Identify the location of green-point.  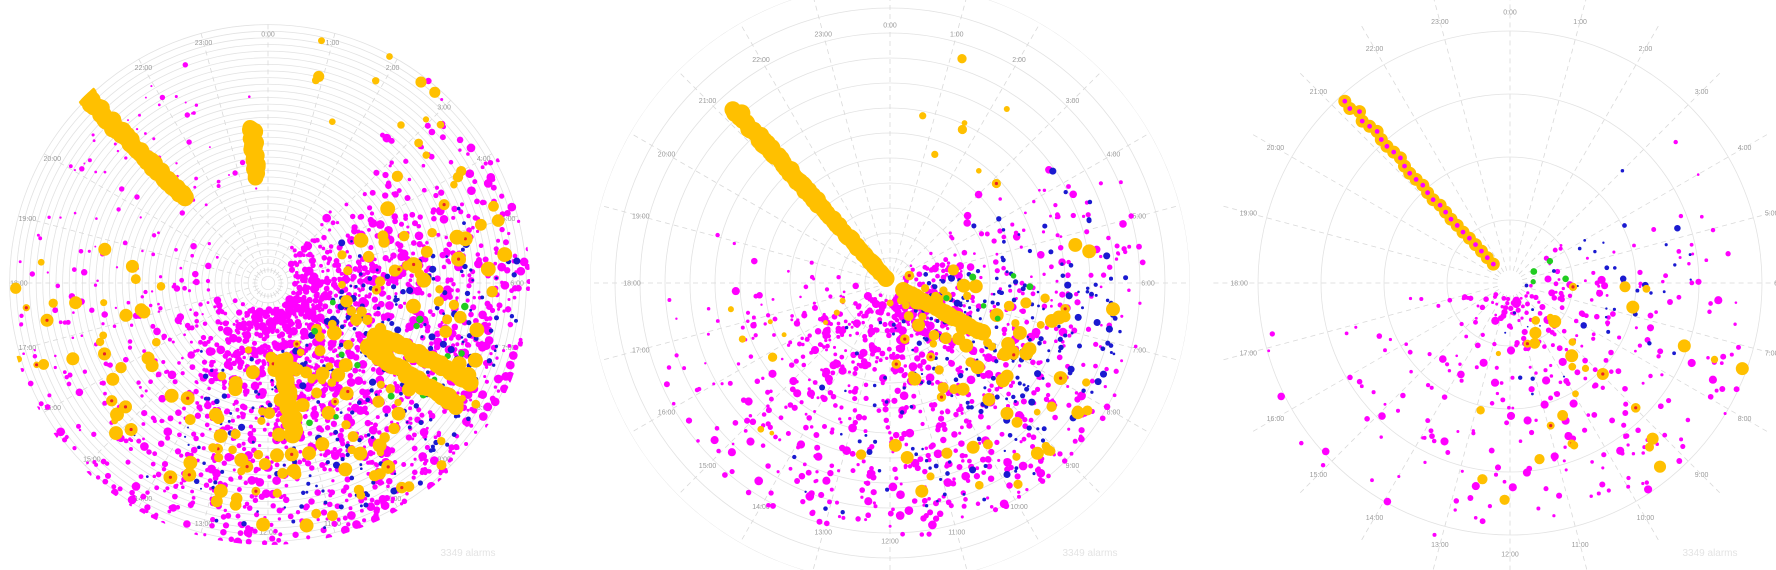
(420, 319).